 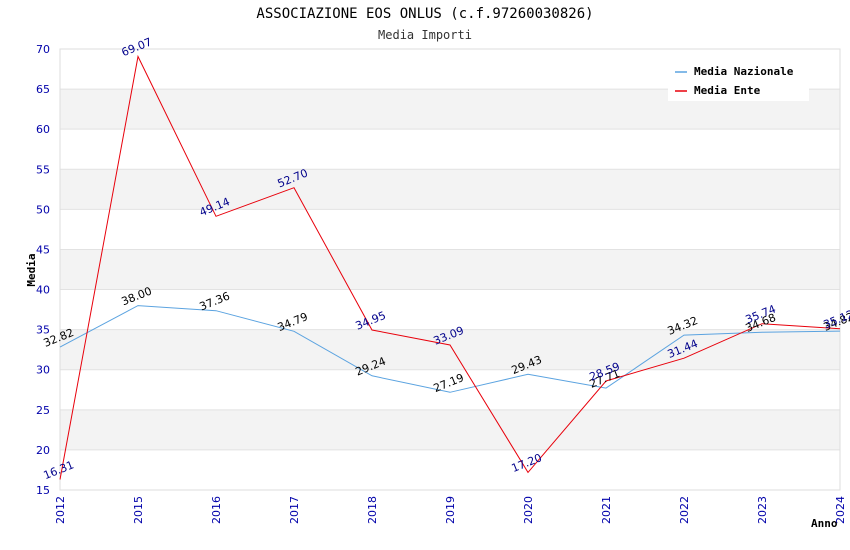 What do you see at coordinates (43, 49) in the screenshot?
I see `y-tick-label: 70` at bounding box center [43, 49].